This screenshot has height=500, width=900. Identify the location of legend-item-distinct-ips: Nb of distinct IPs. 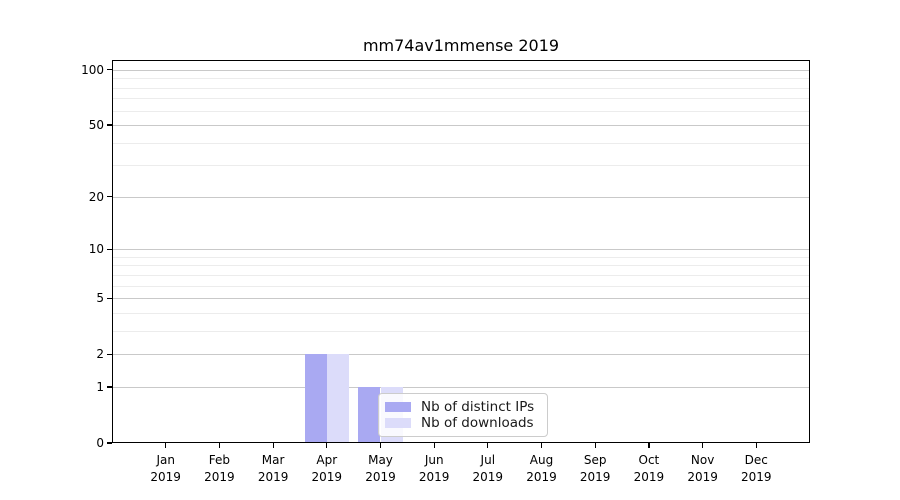
(462, 407).